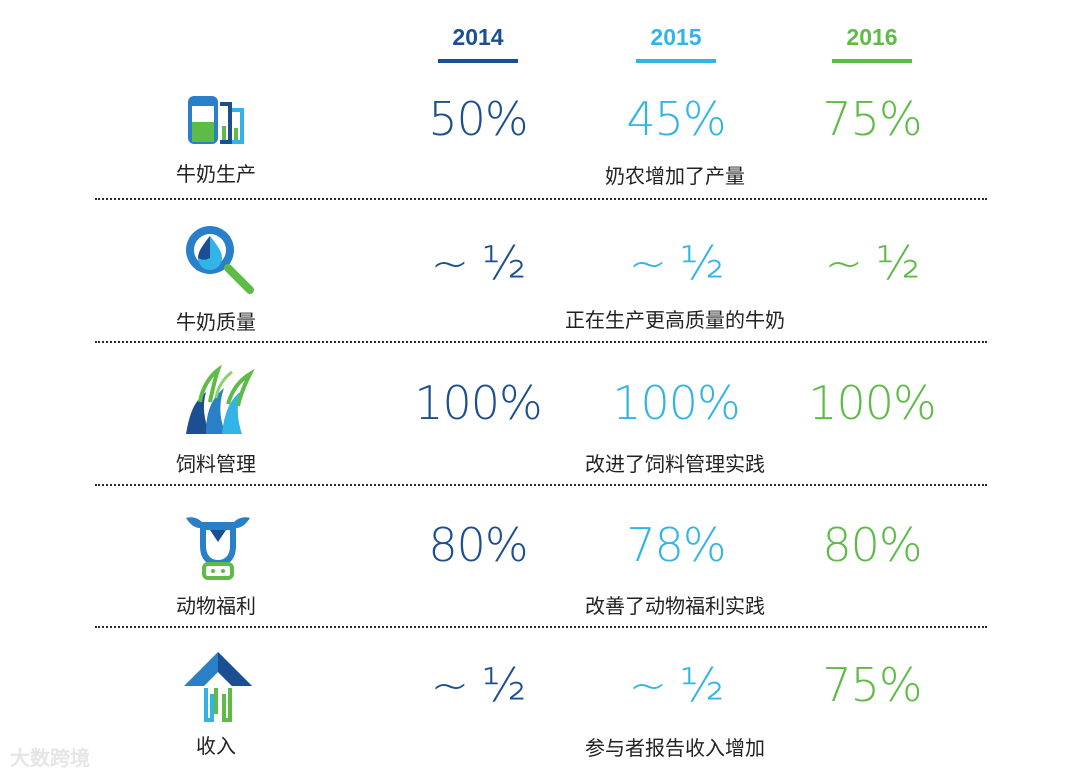 The height and width of the screenshot is (778, 1080). What do you see at coordinates (216, 174) in the screenshot?
I see `category-label: 牛奶生产` at bounding box center [216, 174].